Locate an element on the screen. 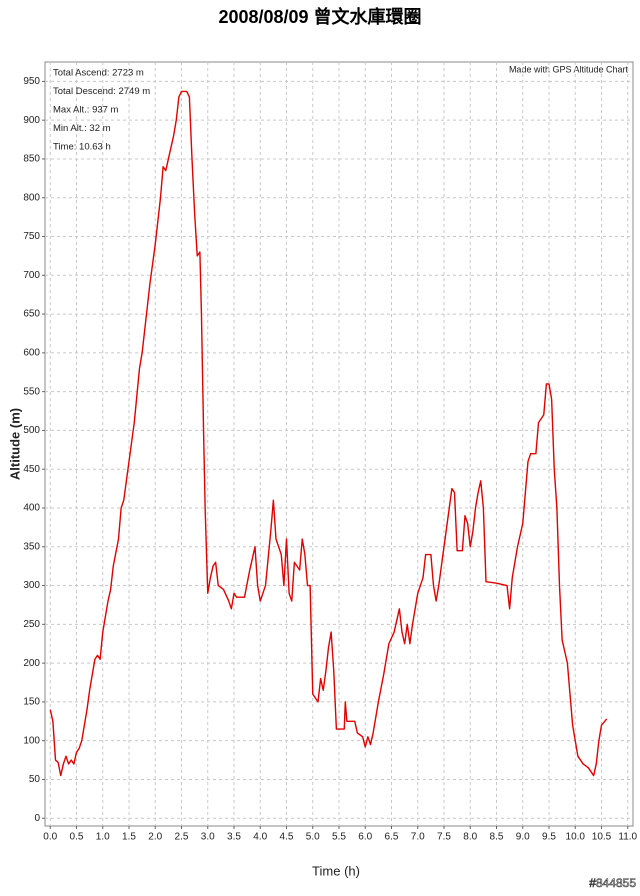 The image size is (640, 896). x-tick-label: 4.0 is located at coordinates (260, 837).